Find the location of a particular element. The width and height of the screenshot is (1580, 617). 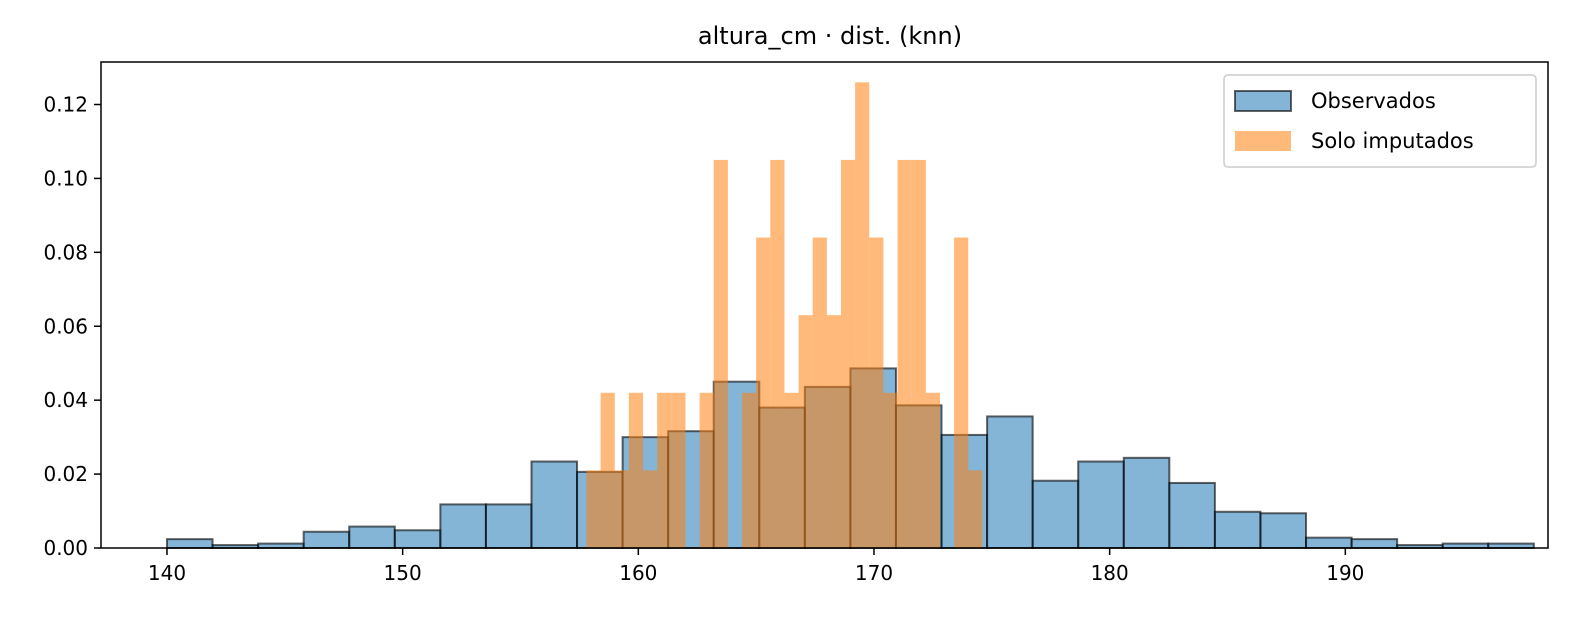

legend-swatch-imputados is located at coordinates (1263, 141).